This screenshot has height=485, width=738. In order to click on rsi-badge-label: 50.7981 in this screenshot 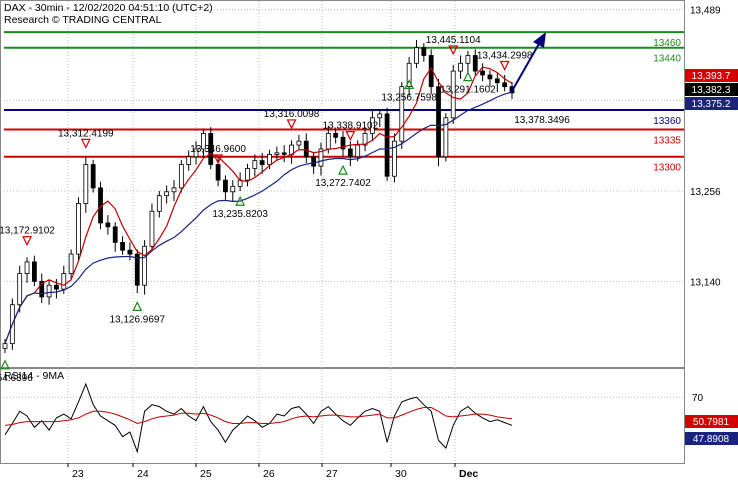, I will do `click(711, 422)`.